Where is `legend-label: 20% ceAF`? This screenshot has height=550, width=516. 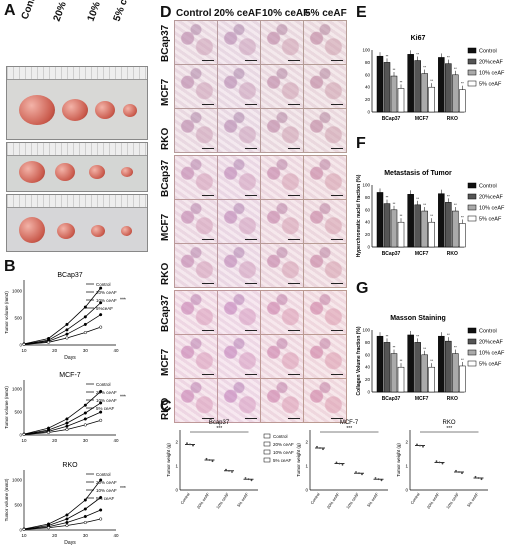
legend-label: 20% ceAF is located at coordinates (106, 482).